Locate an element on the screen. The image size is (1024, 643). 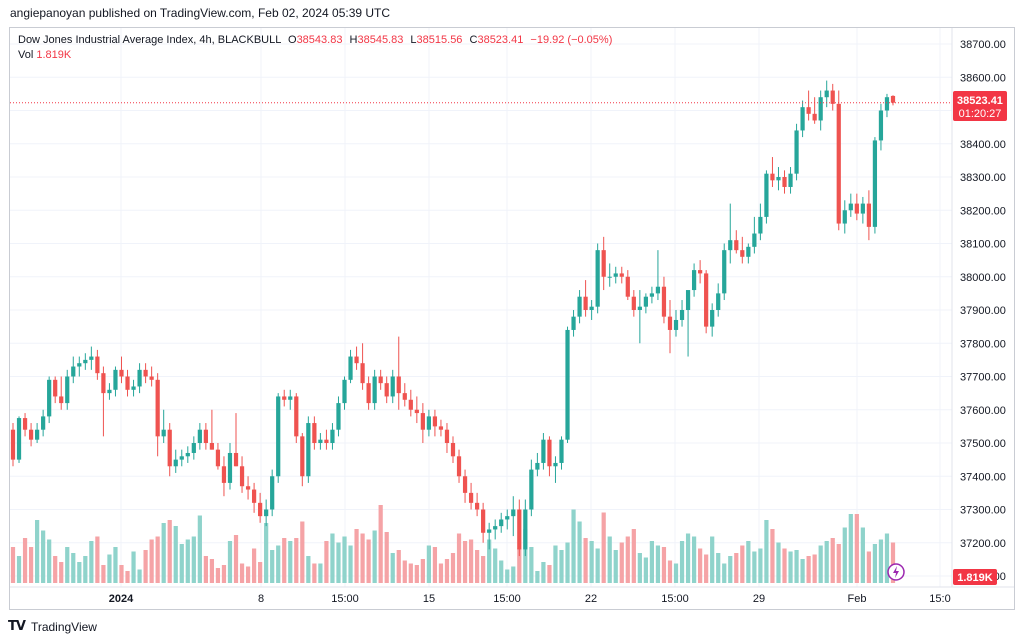
lightning-icon is located at coordinates (896, 572).